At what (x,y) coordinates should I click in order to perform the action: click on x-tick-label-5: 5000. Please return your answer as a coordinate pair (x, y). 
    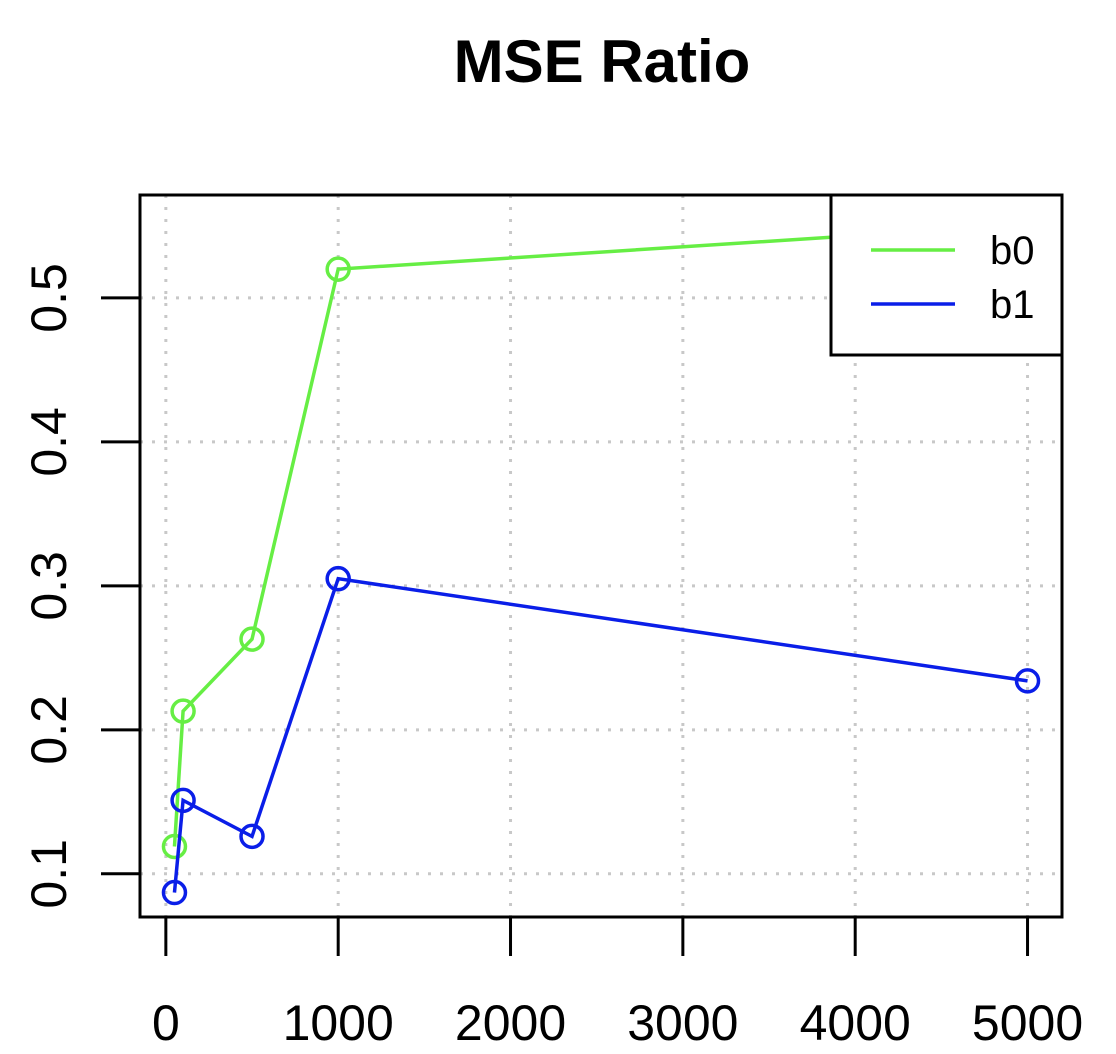
    Looking at the image, I should click on (1027, 1023).